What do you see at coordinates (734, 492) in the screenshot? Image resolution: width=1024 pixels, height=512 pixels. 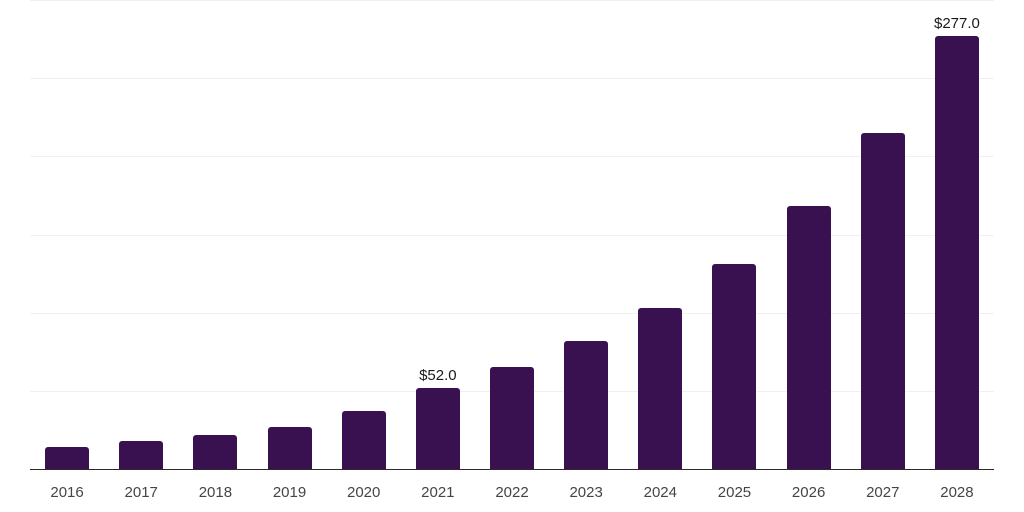 I see `x-tick-label: 2025` at bounding box center [734, 492].